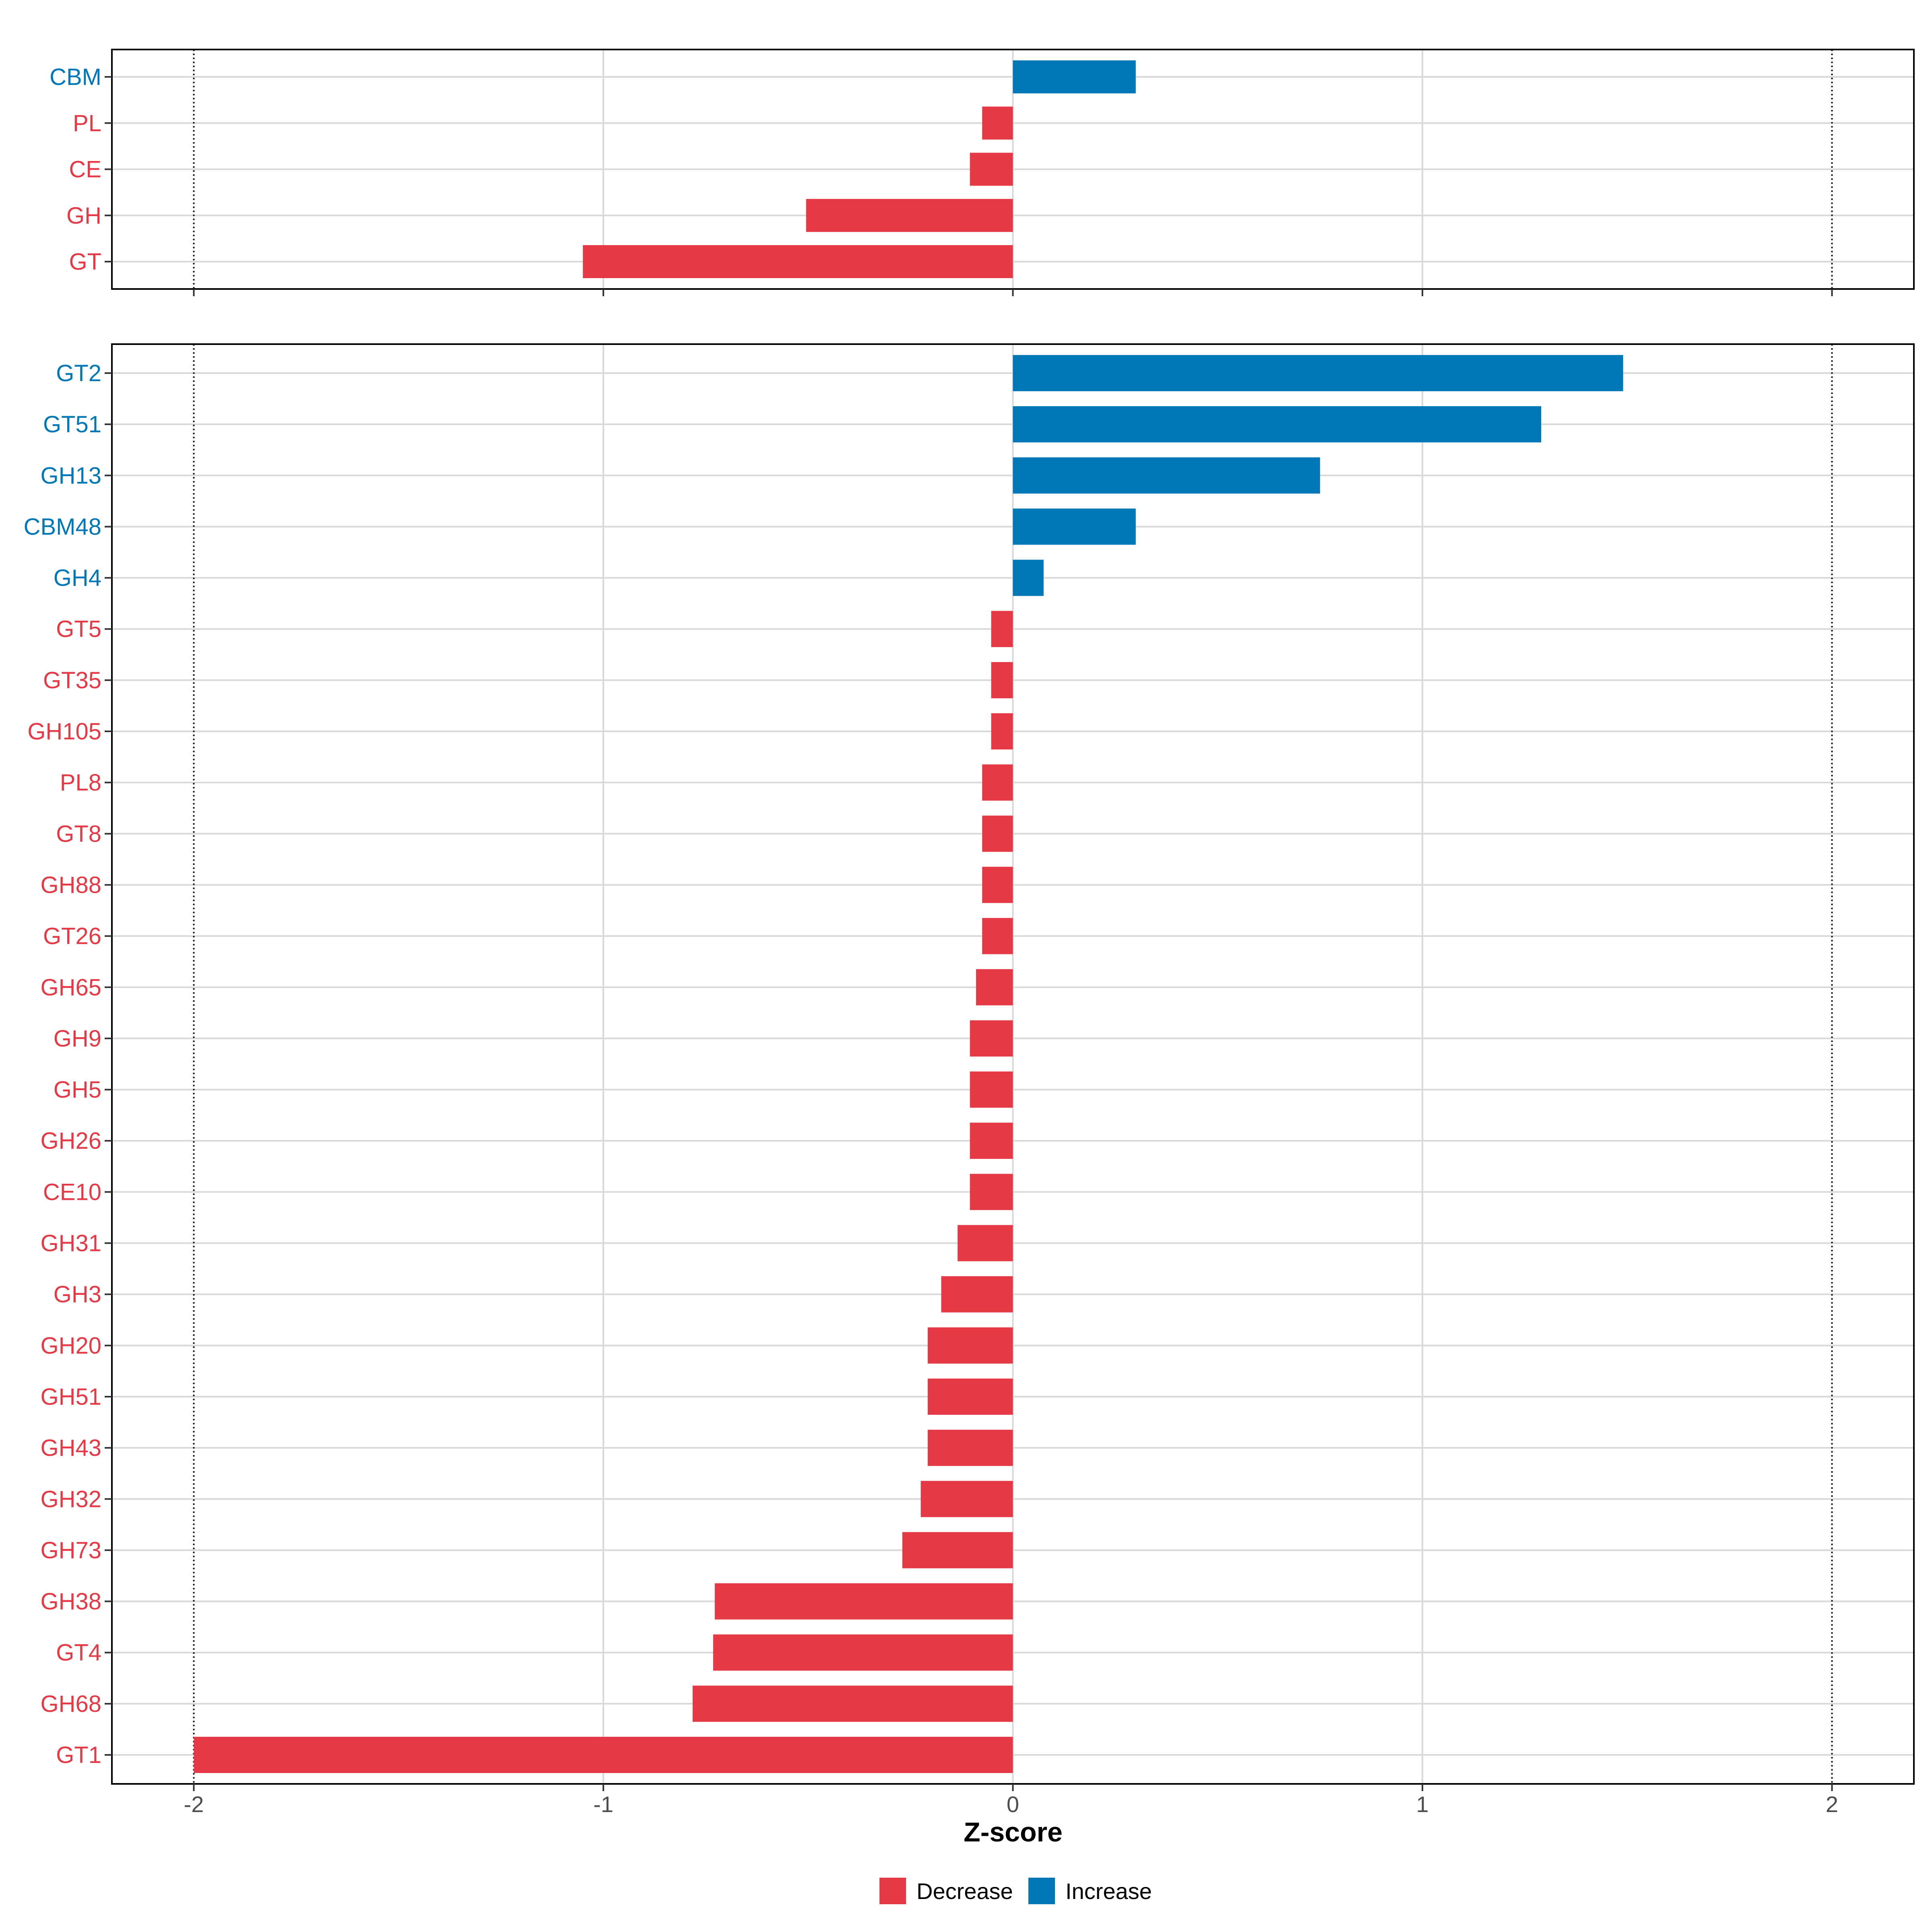 The width and height of the screenshot is (1932, 1932). What do you see at coordinates (863, 1601) in the screenshot?
I see `bar-gh38` at bounding box center [863, 1601].